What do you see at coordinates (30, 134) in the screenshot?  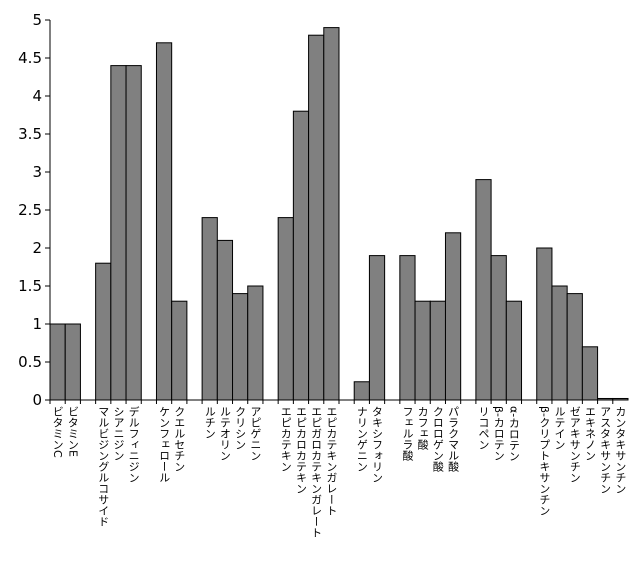 I see `y-tick-label: 3.5` at bounding box center [30, 134].